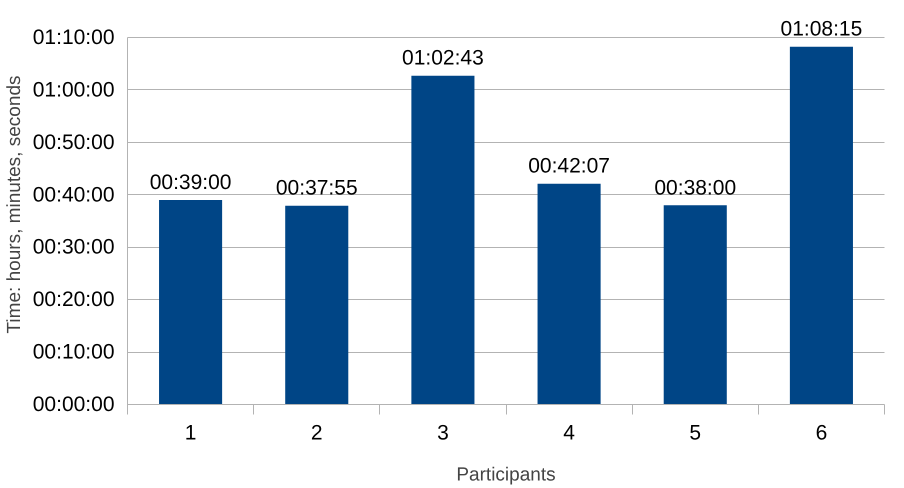 This screenshot has height=488, width=904. I want to click on y-tick-label: 00:20:00, so click(73, 300).